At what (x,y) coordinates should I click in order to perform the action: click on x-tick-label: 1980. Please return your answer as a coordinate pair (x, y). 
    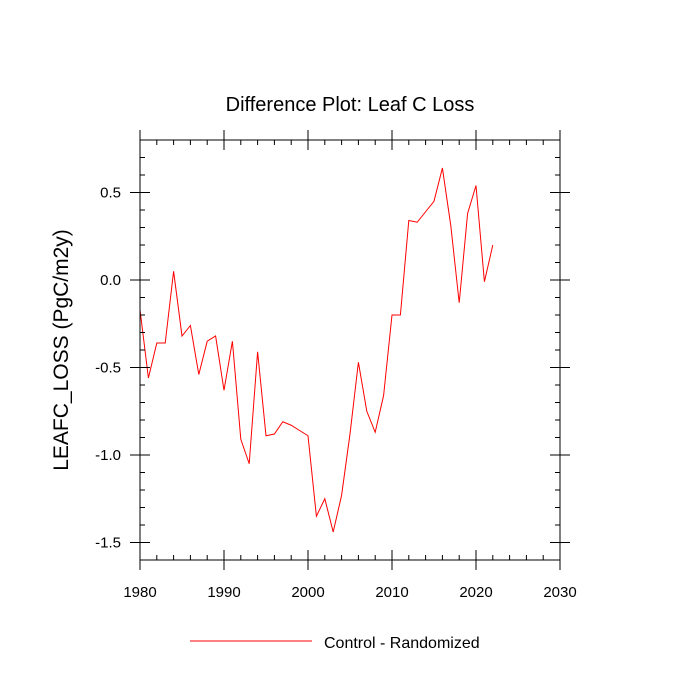
    Looking at the image, I should click on (139, 592).